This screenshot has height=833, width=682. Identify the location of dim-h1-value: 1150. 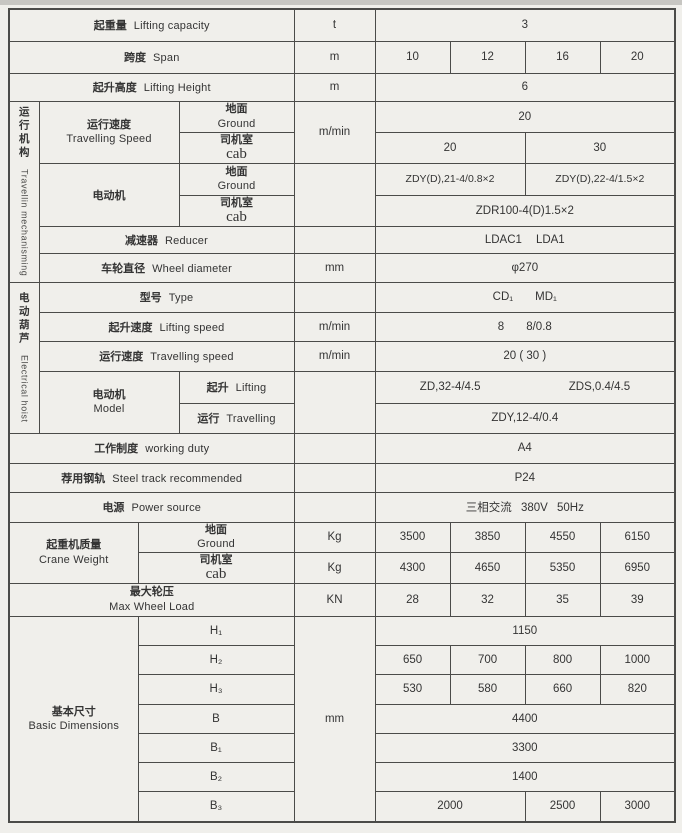
(525, 630).